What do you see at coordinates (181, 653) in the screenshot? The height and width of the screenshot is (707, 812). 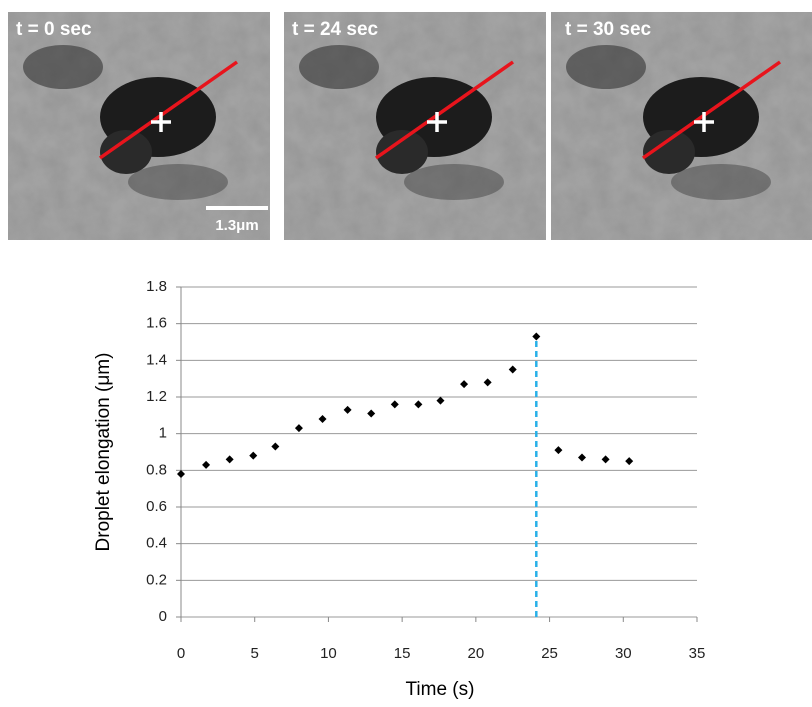 I see `x-tick-label: 0` at bounding box center [181, 653].